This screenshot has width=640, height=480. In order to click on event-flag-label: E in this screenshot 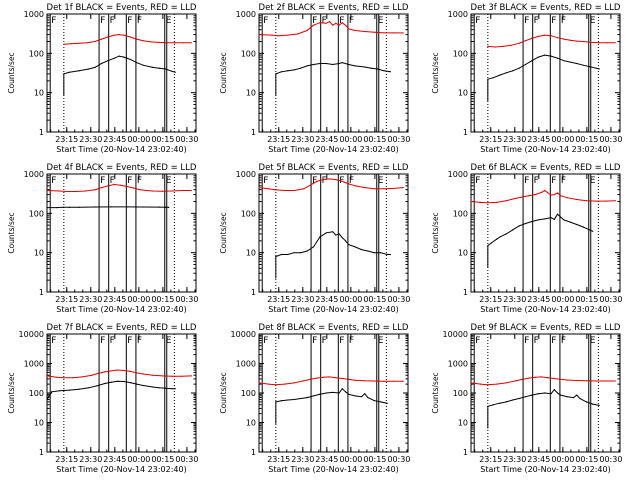, I will do `click(169, 341)`.